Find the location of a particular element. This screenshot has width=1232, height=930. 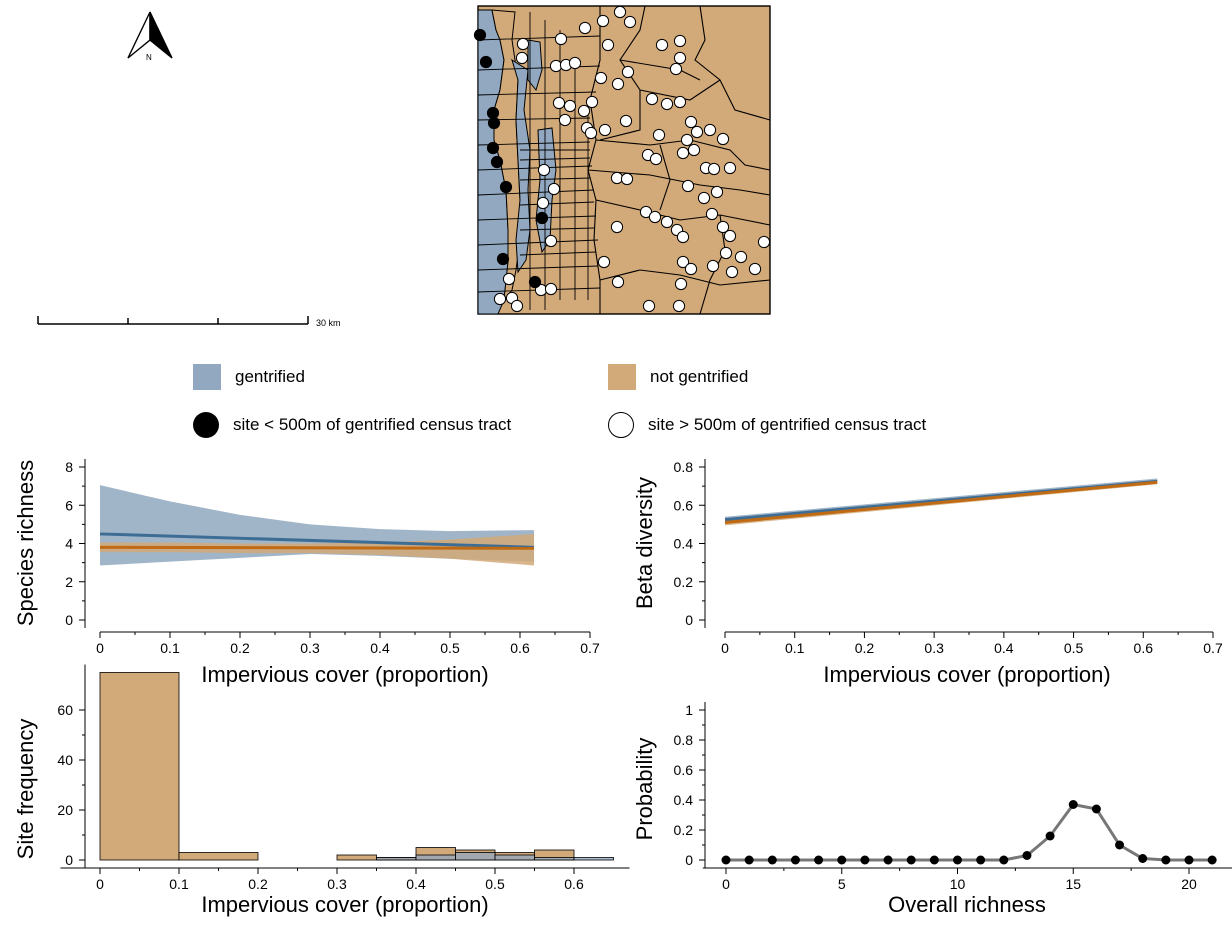

y-tick-label: 0.6 is located at coordinates (684, 505).